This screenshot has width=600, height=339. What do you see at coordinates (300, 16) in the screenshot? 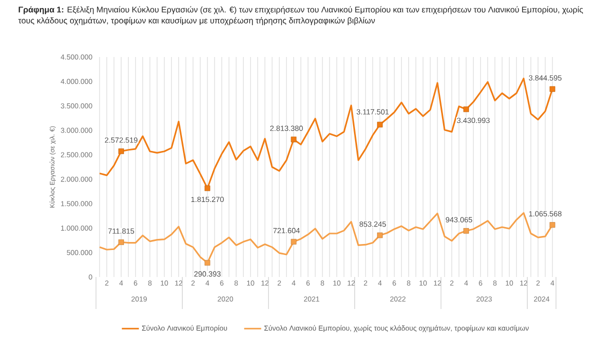
I see `chart-title: Γράφημα 1: Εξέλιξη Μηνιαίου Κύκλου Εργασιών (σε χιλ. €) των επιχειρήσεων του Λιανικού Εμπορίου και των επιχειρήσεων του Λιανικού Εμπορίου, χωρίς τους κλάδους οχημάτων, τροφίμων και καυσίμων με υποχρέωση τήρησης διπλογραφικών βιβλίων` at bounding box center [300, 16].